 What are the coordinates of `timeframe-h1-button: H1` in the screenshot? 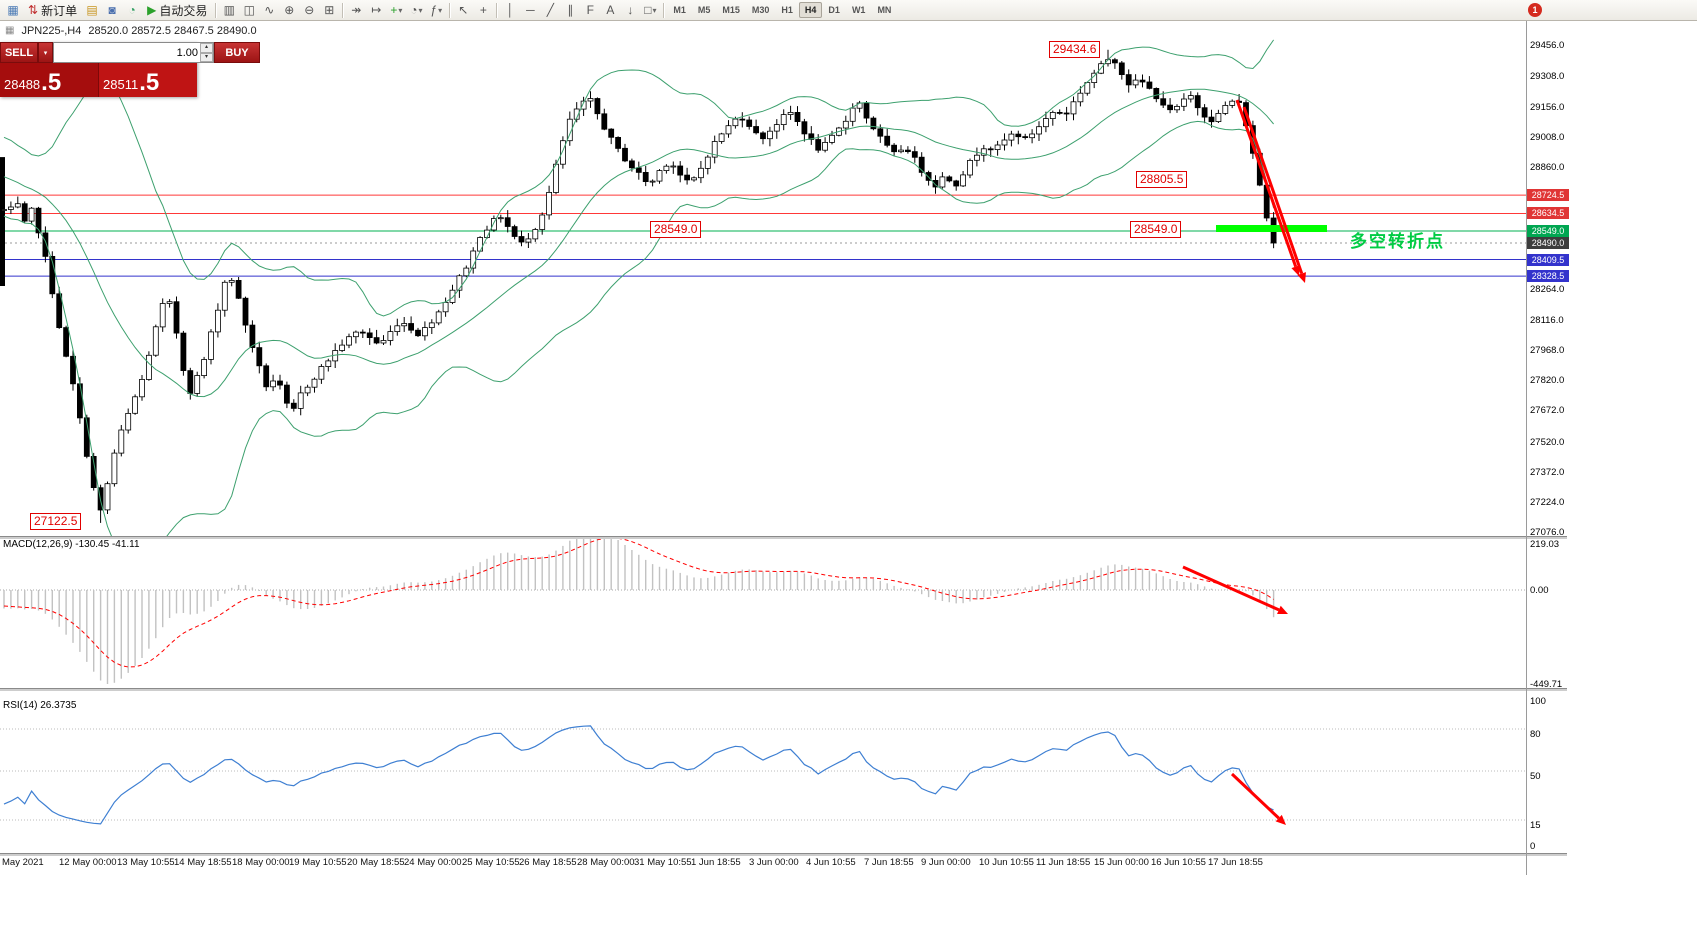 It's located at (787, 10).